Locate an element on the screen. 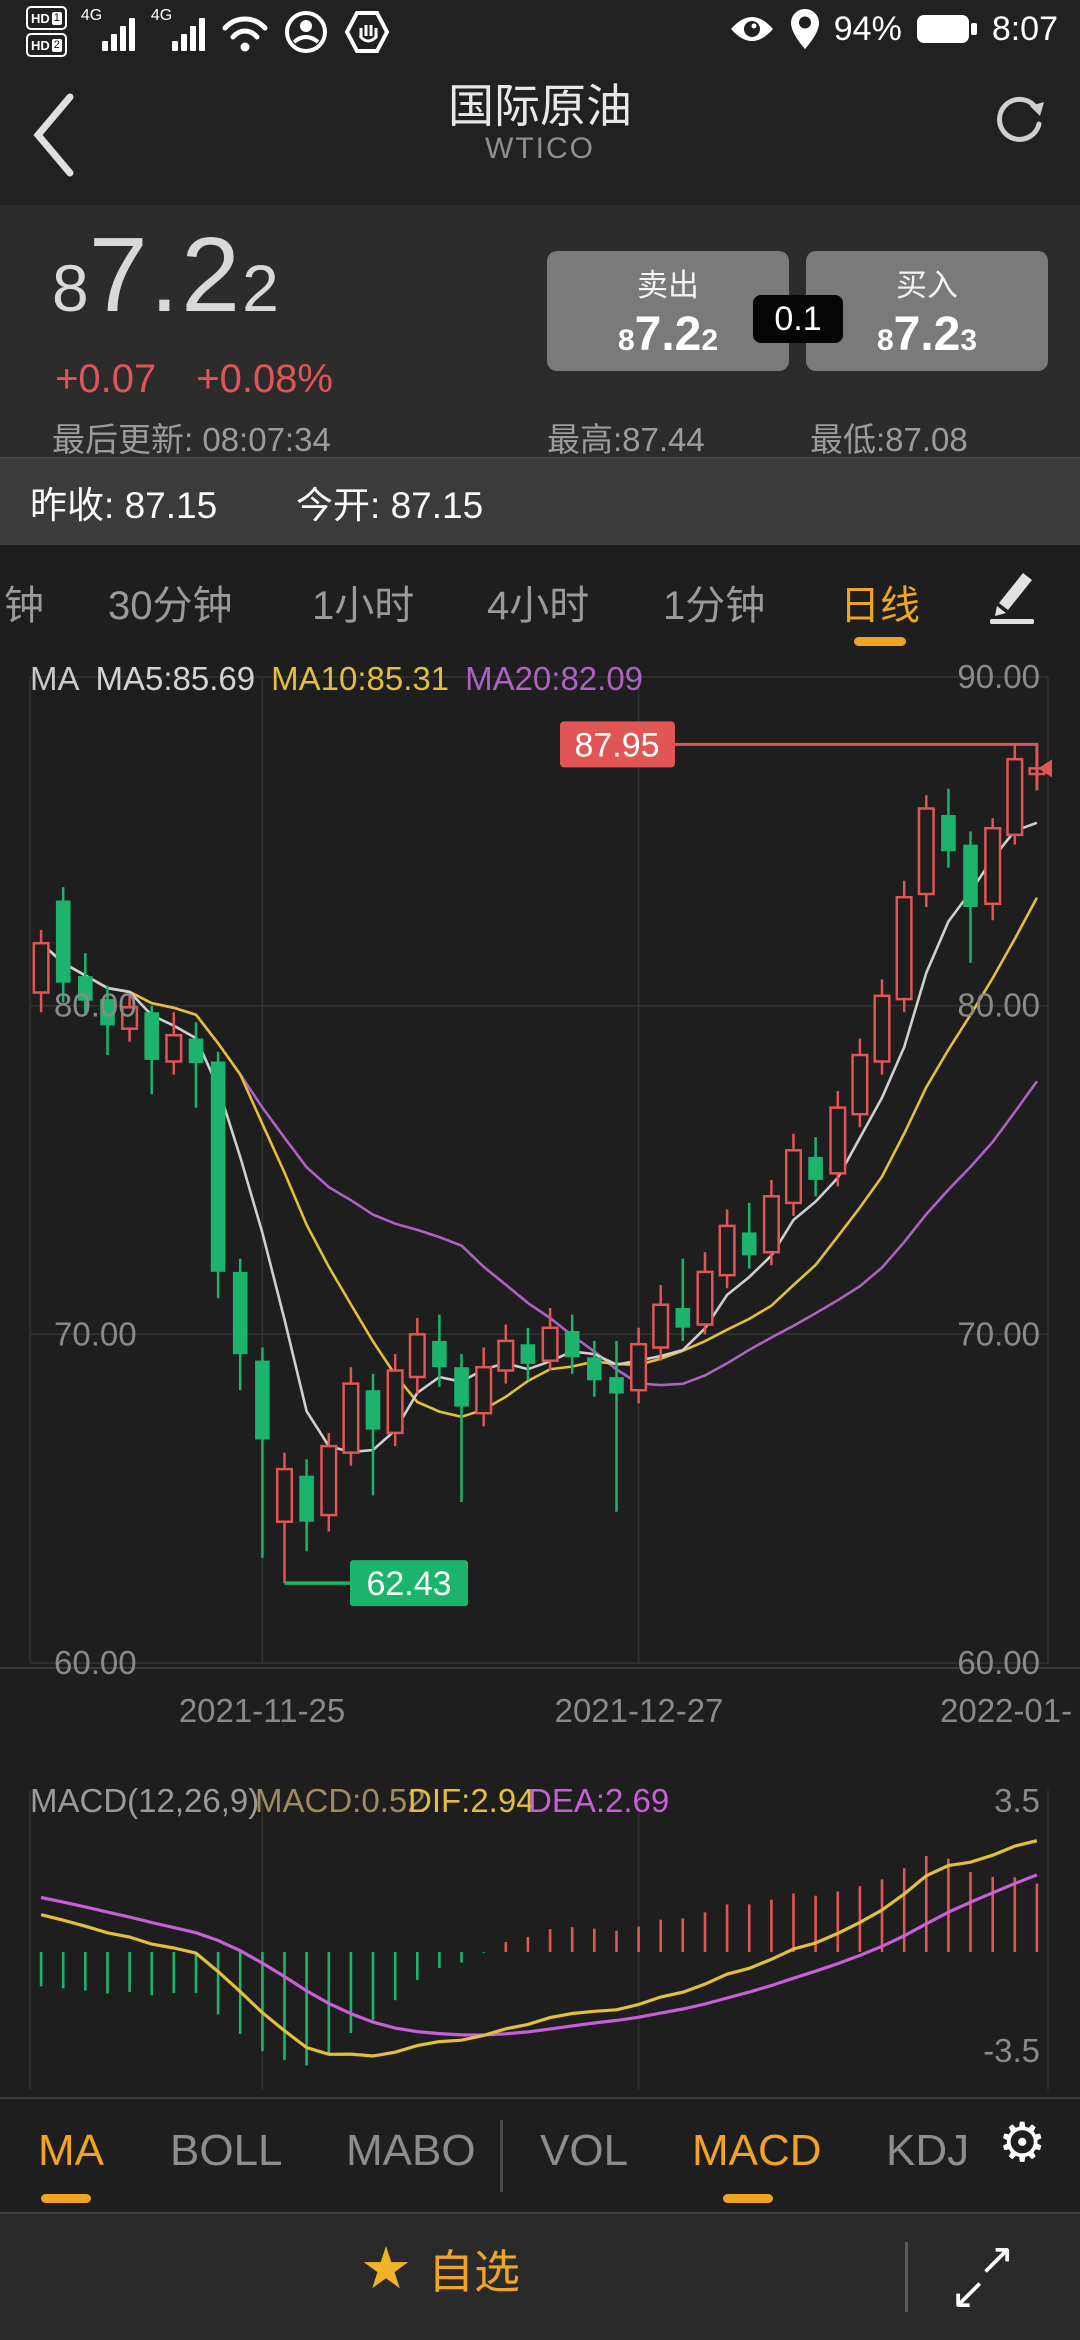 The height and width of the screenshot is (2340, 1080). high-price-marker: 87.95 is located at coordinates (799, 756).